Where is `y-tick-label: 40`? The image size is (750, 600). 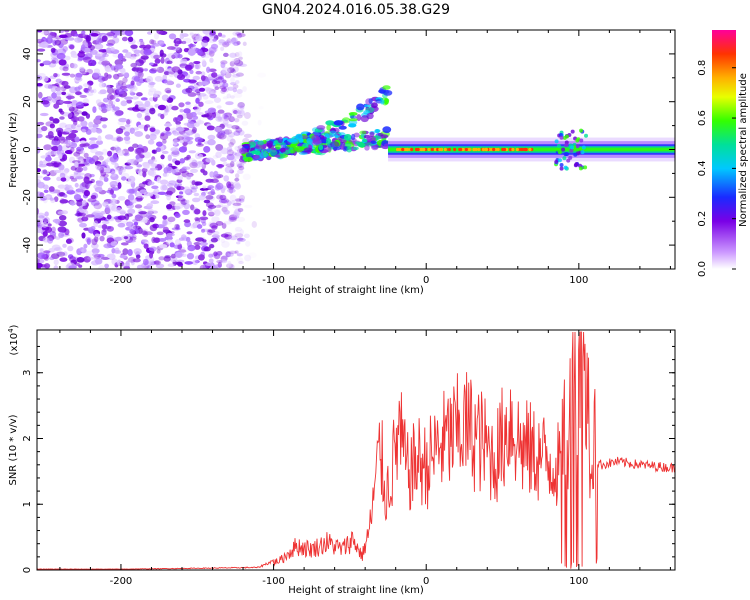 y-tick-label: 40 is located at coordinates (27, 54).